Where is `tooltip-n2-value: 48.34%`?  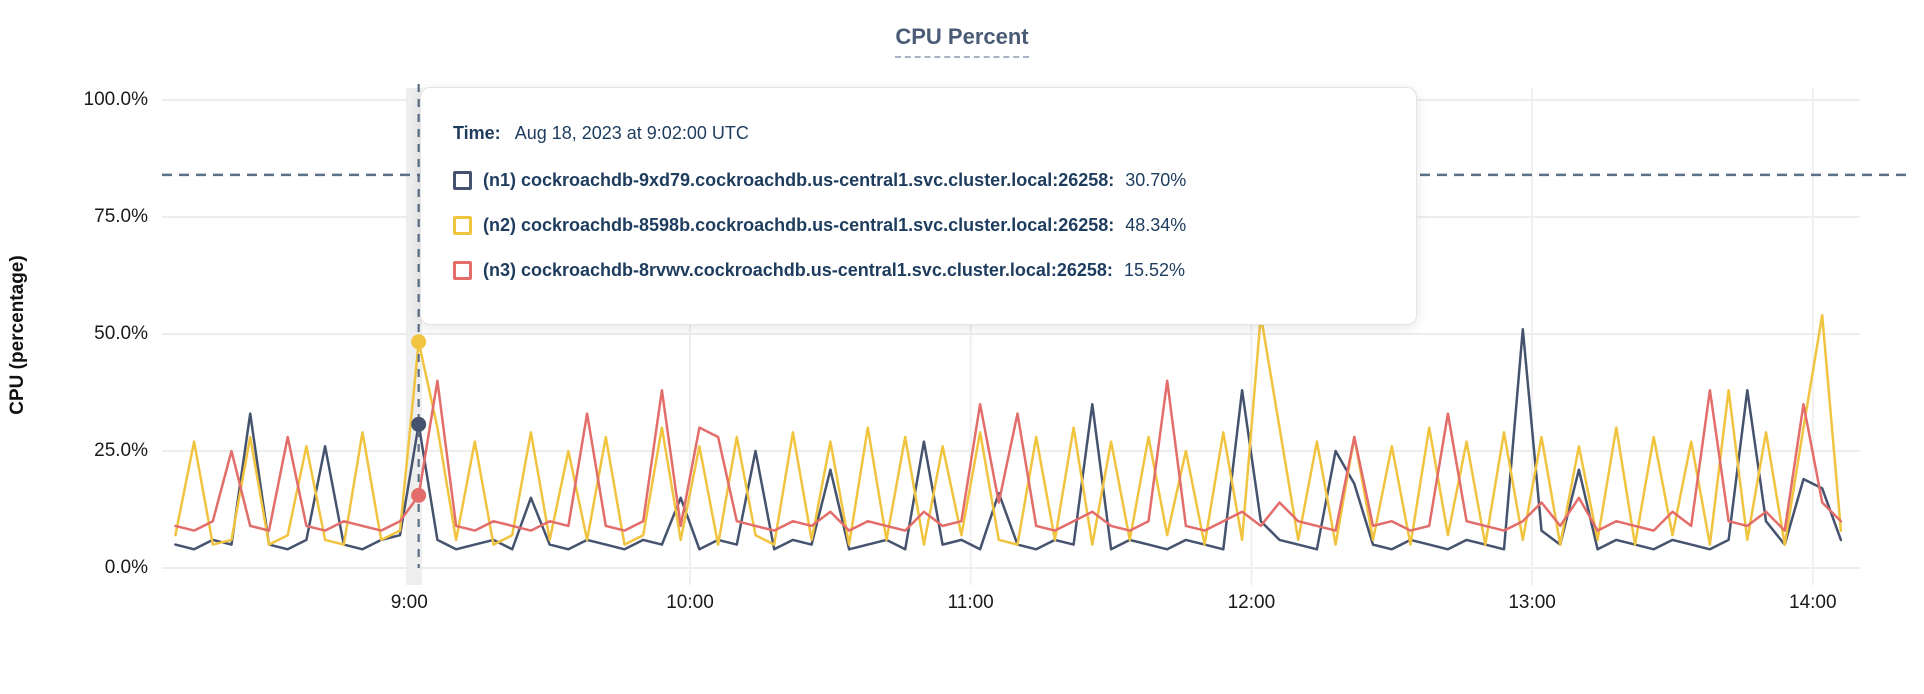 tooltip-n2-value: 48.34% is located at coordinates (1156, 225).